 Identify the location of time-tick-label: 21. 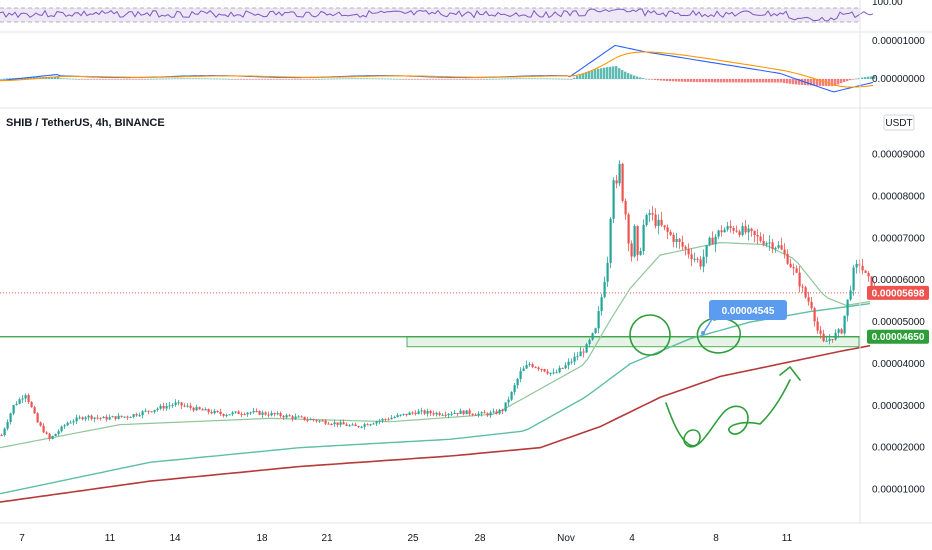
(327, 538).